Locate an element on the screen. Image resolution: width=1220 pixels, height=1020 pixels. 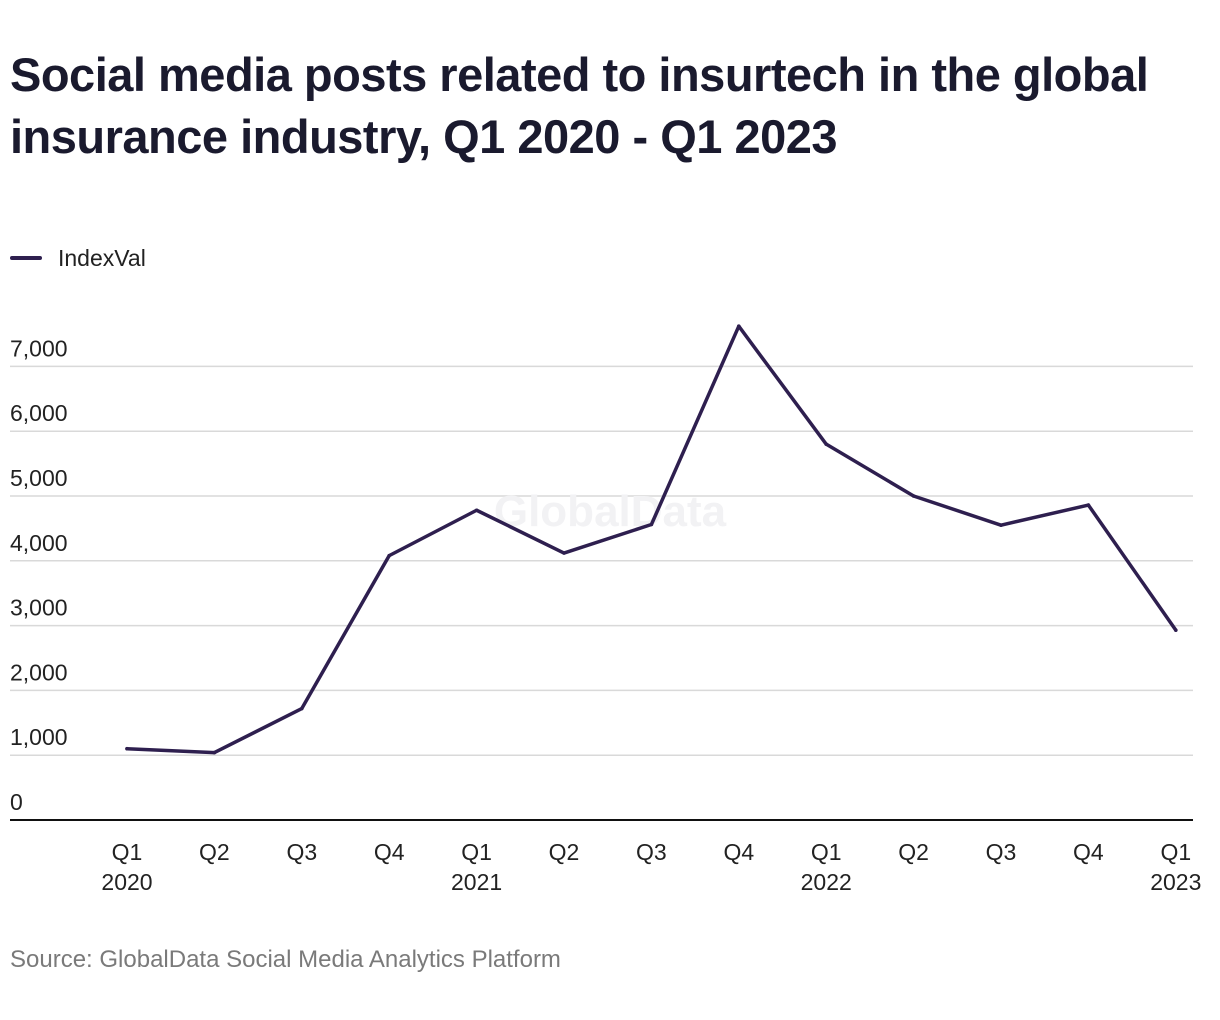
y-tick-label: 0 is located at coordinates (16, 802).